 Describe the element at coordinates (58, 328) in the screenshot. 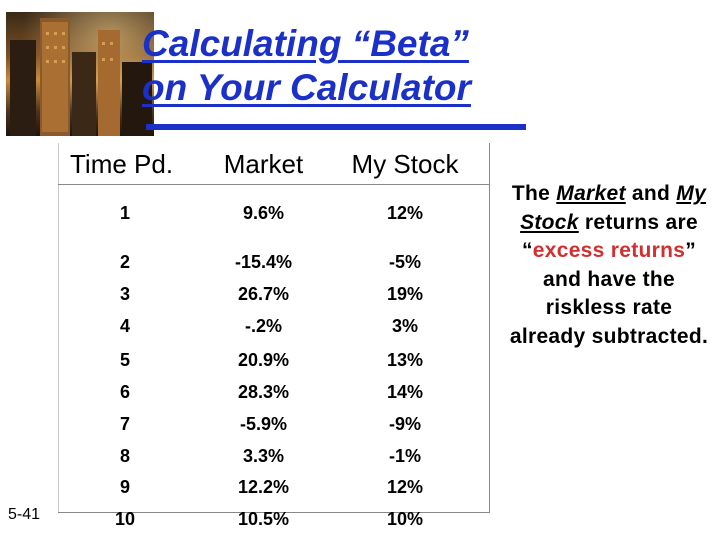

I see `table-left-border` at that location.